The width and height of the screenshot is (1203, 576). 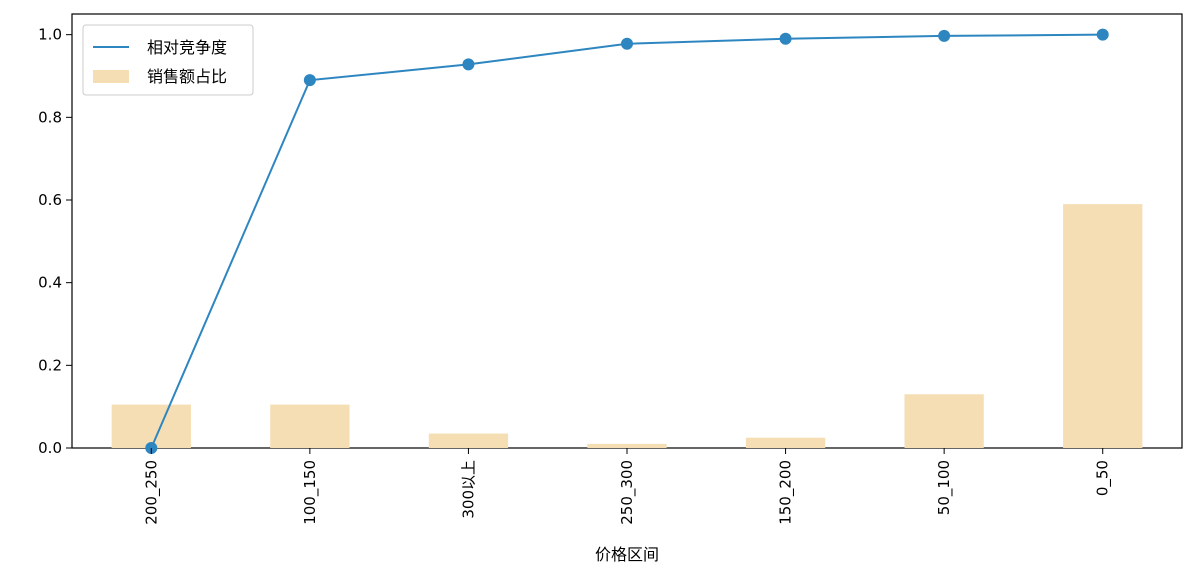 What do you see at coordinates (187, 47) in the screenshot?
I see `legend-line-label: 相对竞争度` at bounding box center [187, 47].